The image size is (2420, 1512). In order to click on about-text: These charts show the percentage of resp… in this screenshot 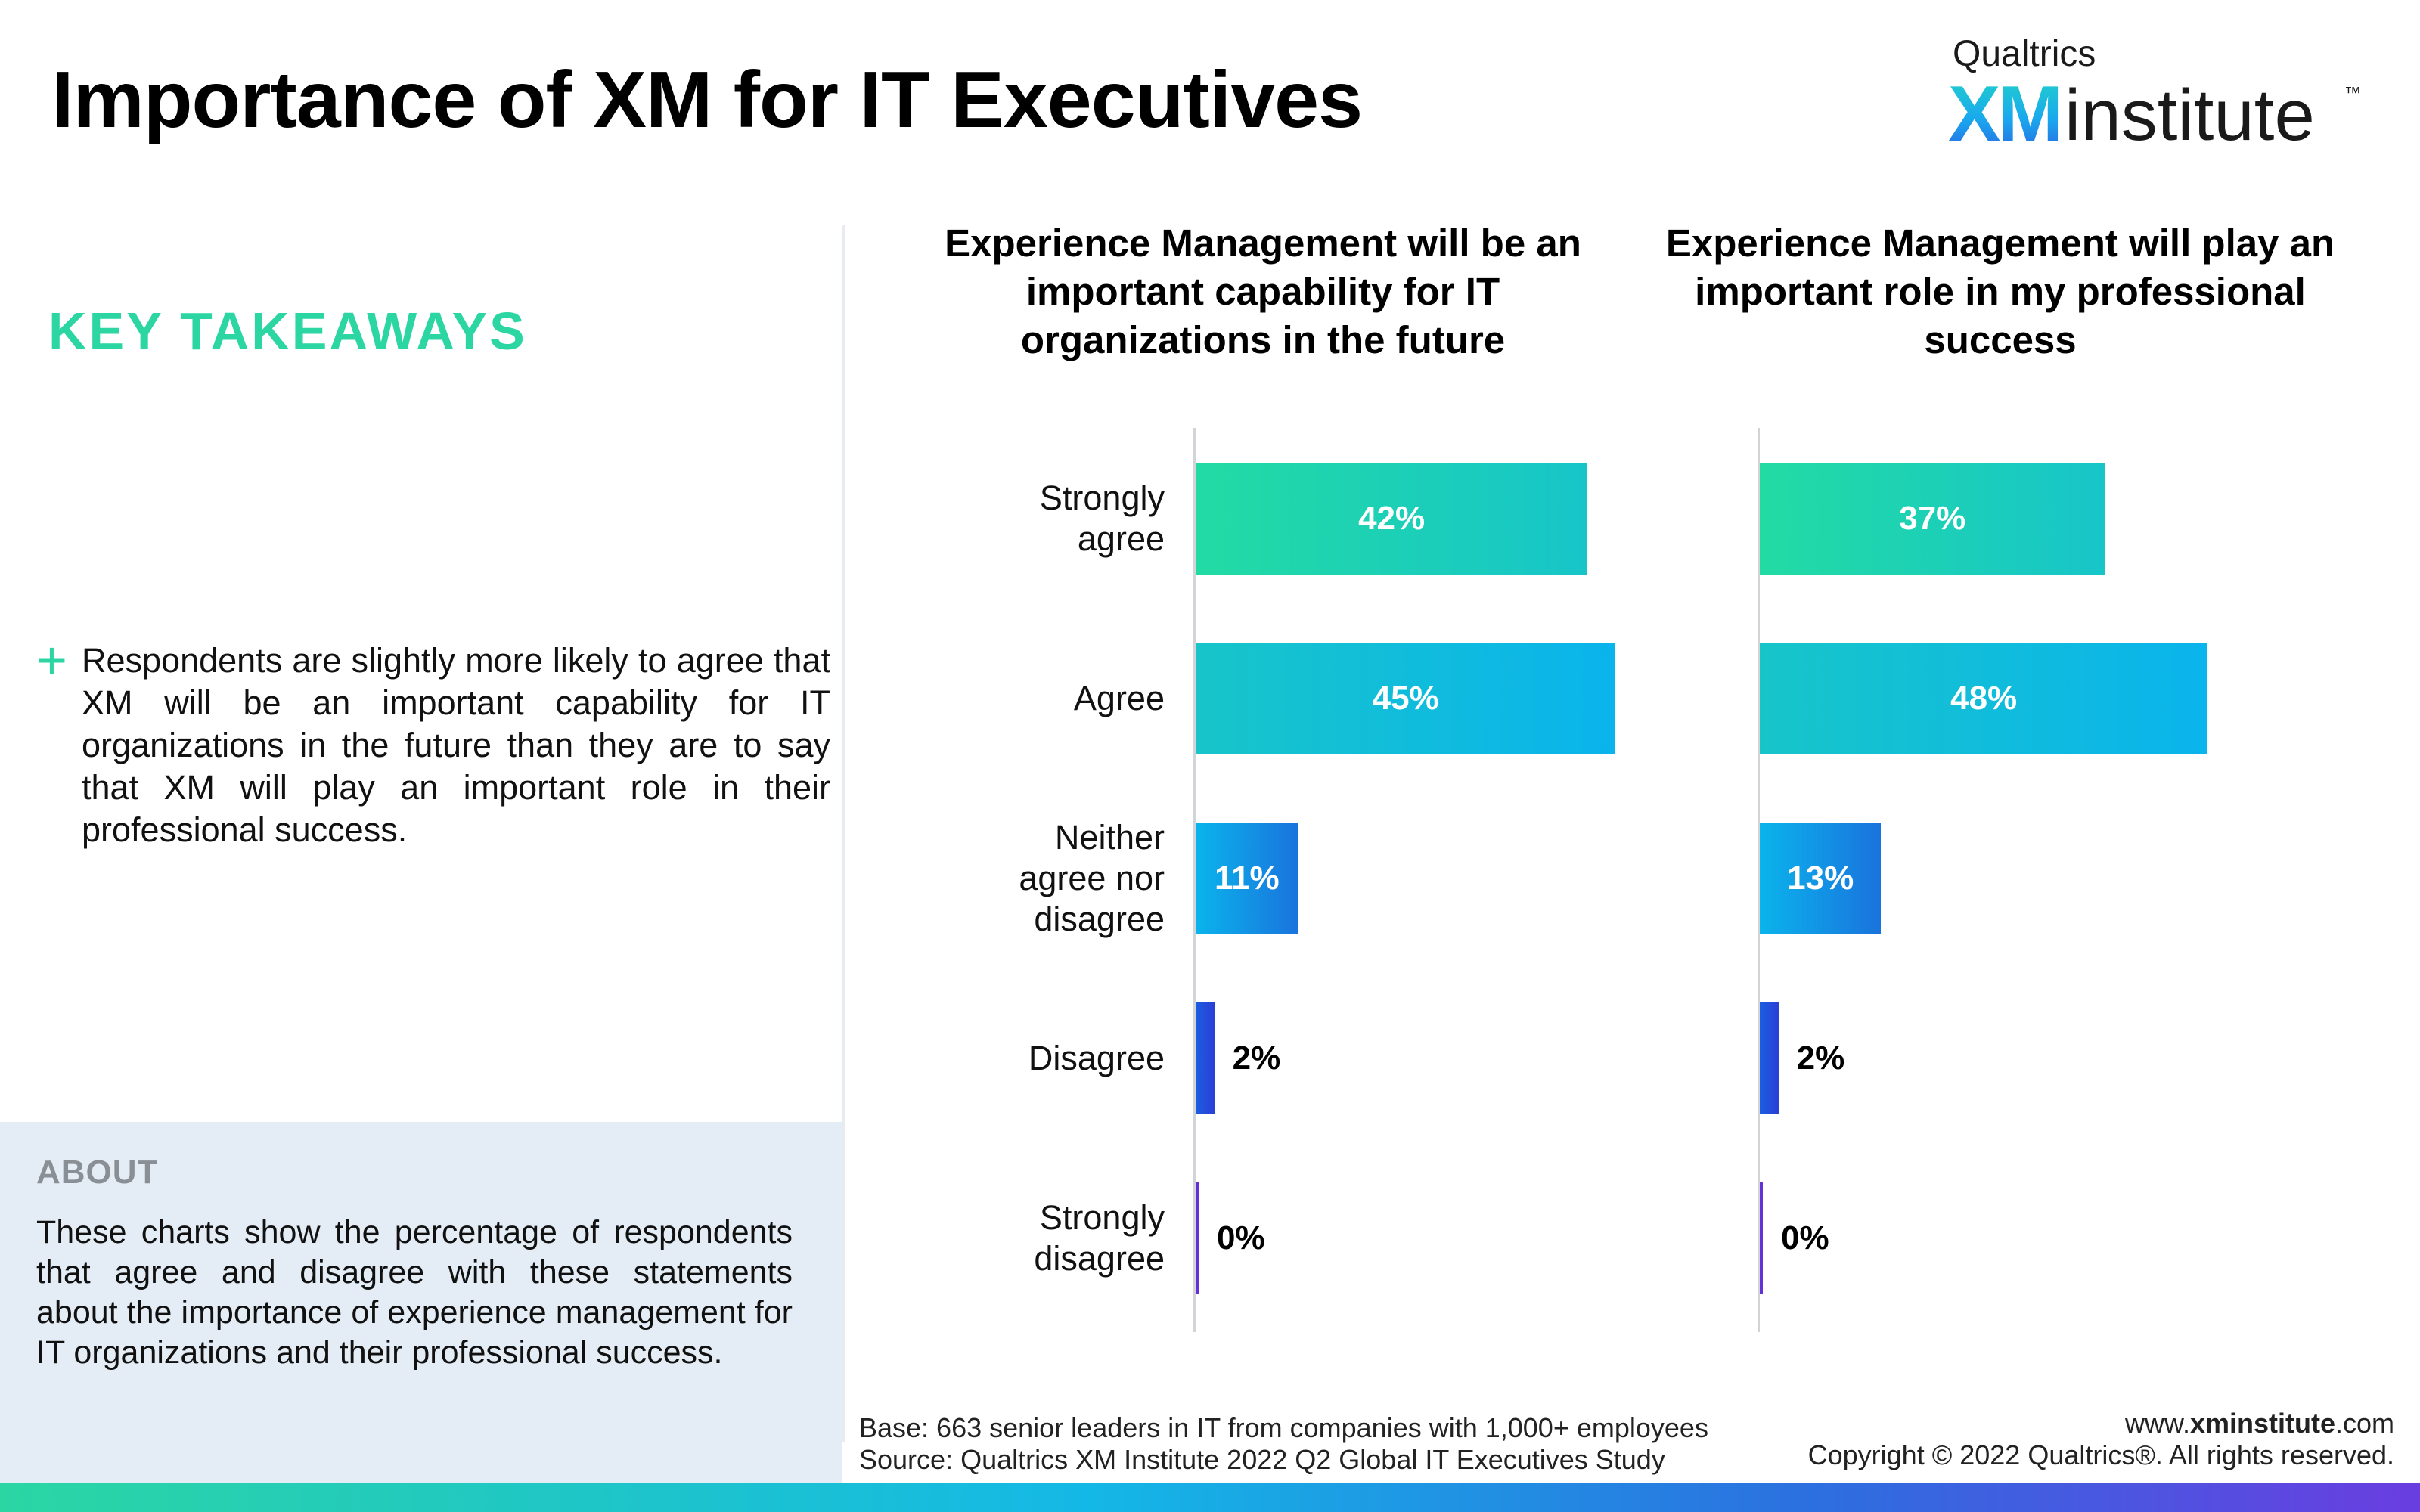, I will do `click(414, 1292)`.